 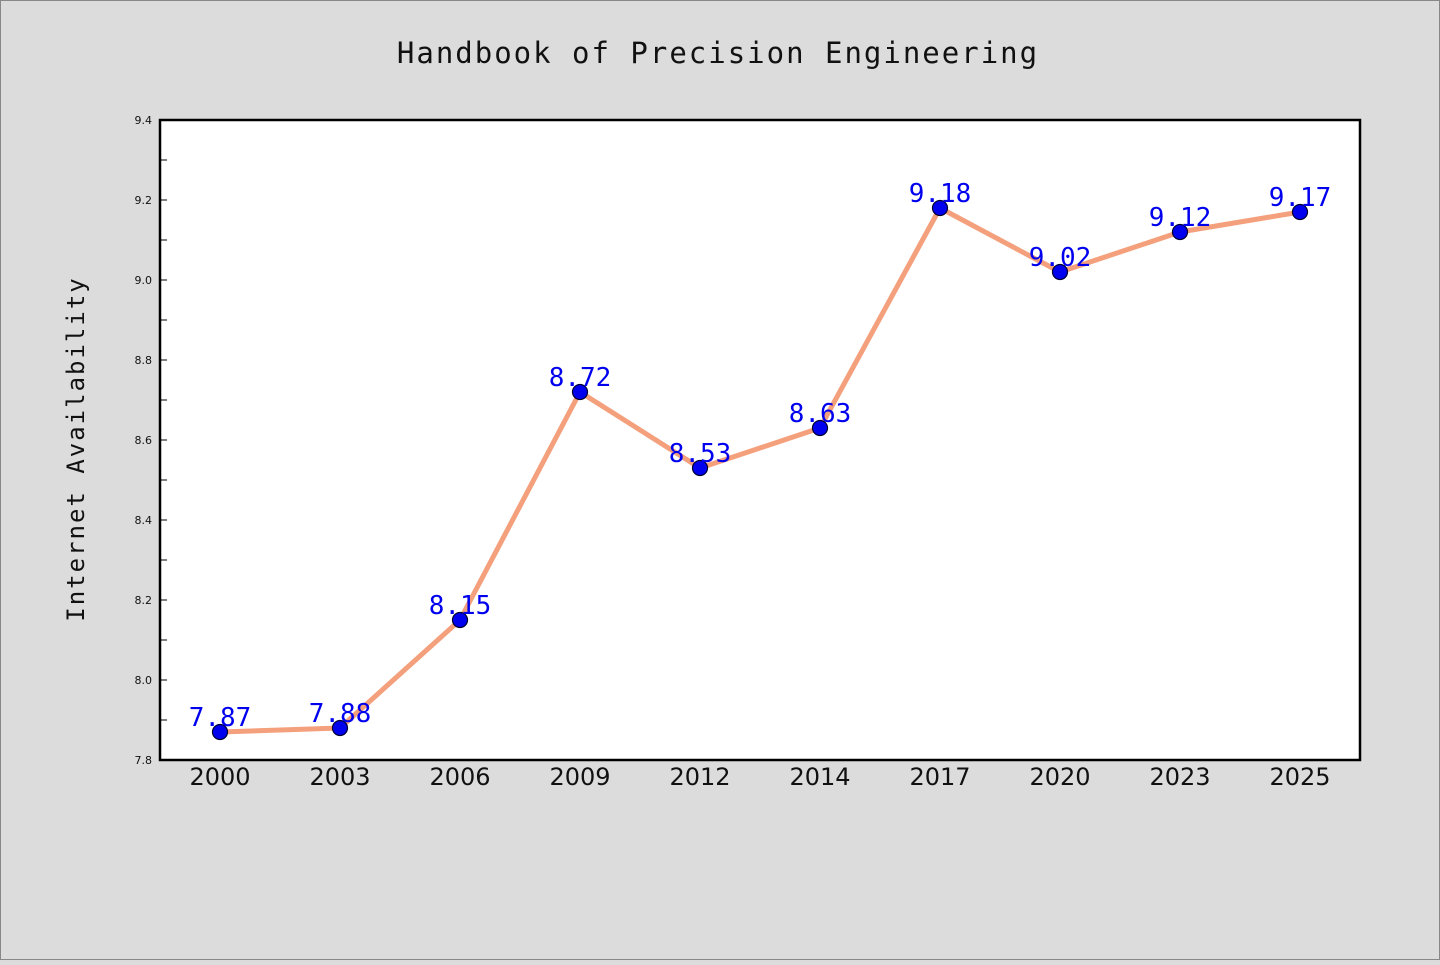 I want to click on x-tick-label: 2006, so click(x=459, y=777).